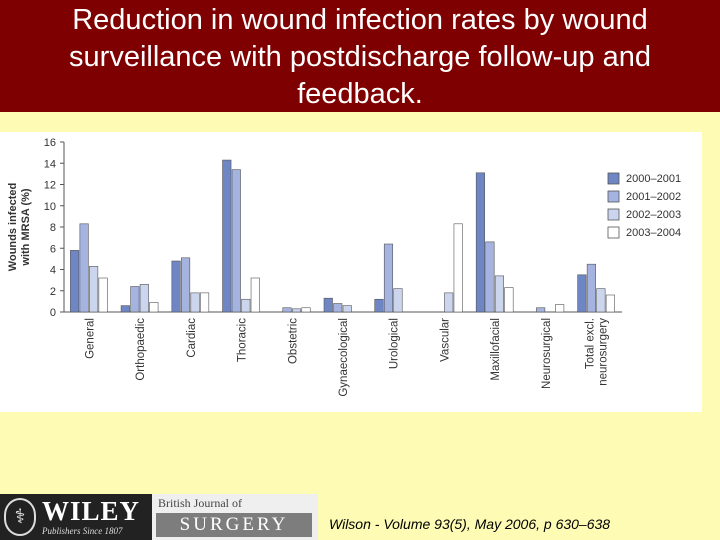 The height and width of the screenshot is (540, 720). Describe the element at coordinates (597, 352) in the screenshot. I see `x-tick-label: Total excl.neurosurgery` at that location.